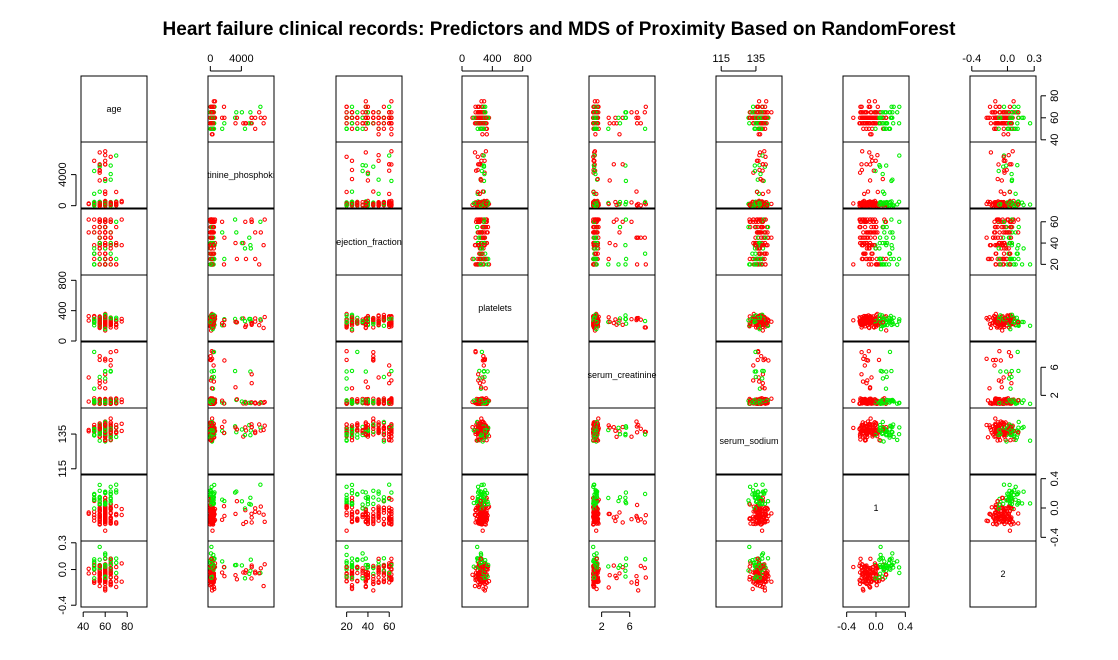 This screenshot has height=660, width=1118. Describe the element at coordinates (481, 242) in the screenshot. I see `scatter-ejection_fraction-vs-platelets` at that location.